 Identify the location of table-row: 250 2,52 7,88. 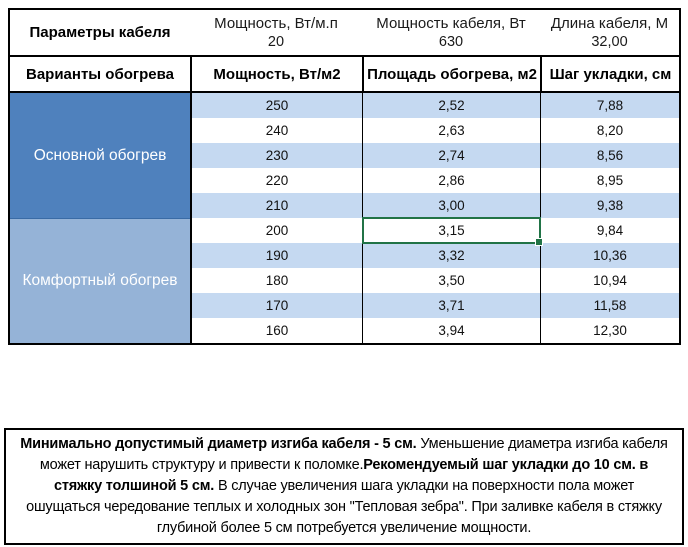
(434, 105).